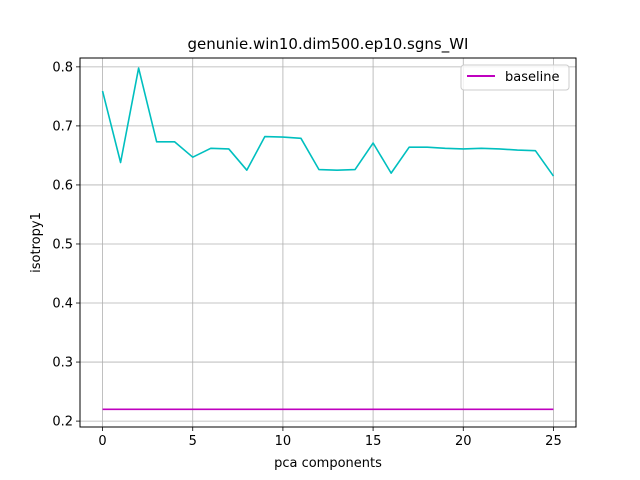 The height and width of the screenshot is (480, 640). What do you see at coordinates (193, 441) in the screenshot?
I see `x-tick-label: 5` at bounding box center [193, 441].